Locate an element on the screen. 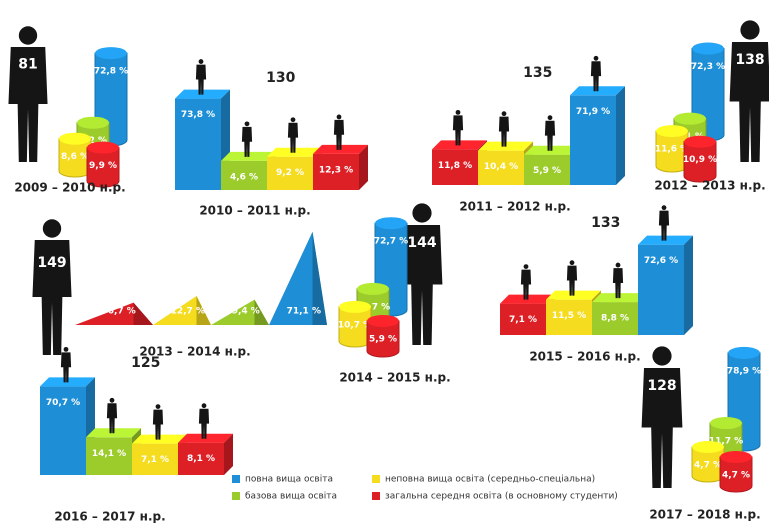 This screenshot has width=769, height=524. year-label: 2011 – 2012 н.р. is located at coordinates (514, 207).